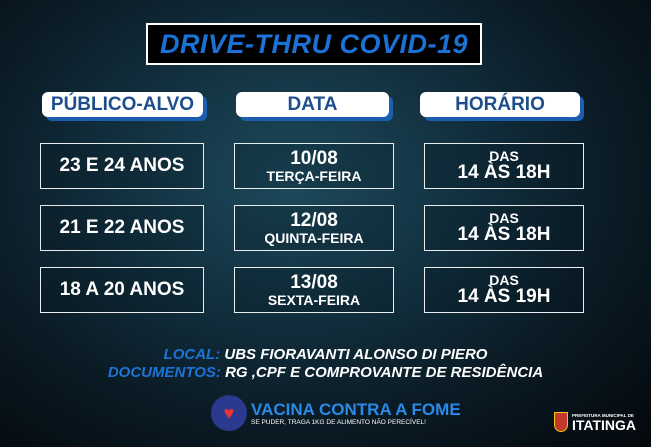 This screenshot has height=447, width=651. I want to click on prefeitura-logo: PREFEITURA MUNICIPAL DE ITATINGA, so click(595, 422).